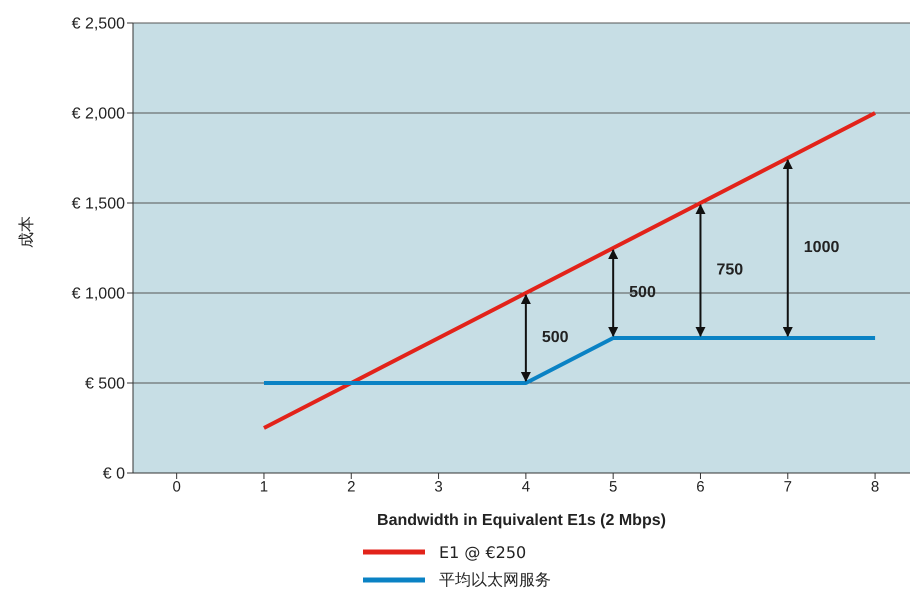 This screenshot has height=595, width=912. Describe the element at coordinates (264, 487) in the screenshot. I see `x-tick-label: 1` at that location.